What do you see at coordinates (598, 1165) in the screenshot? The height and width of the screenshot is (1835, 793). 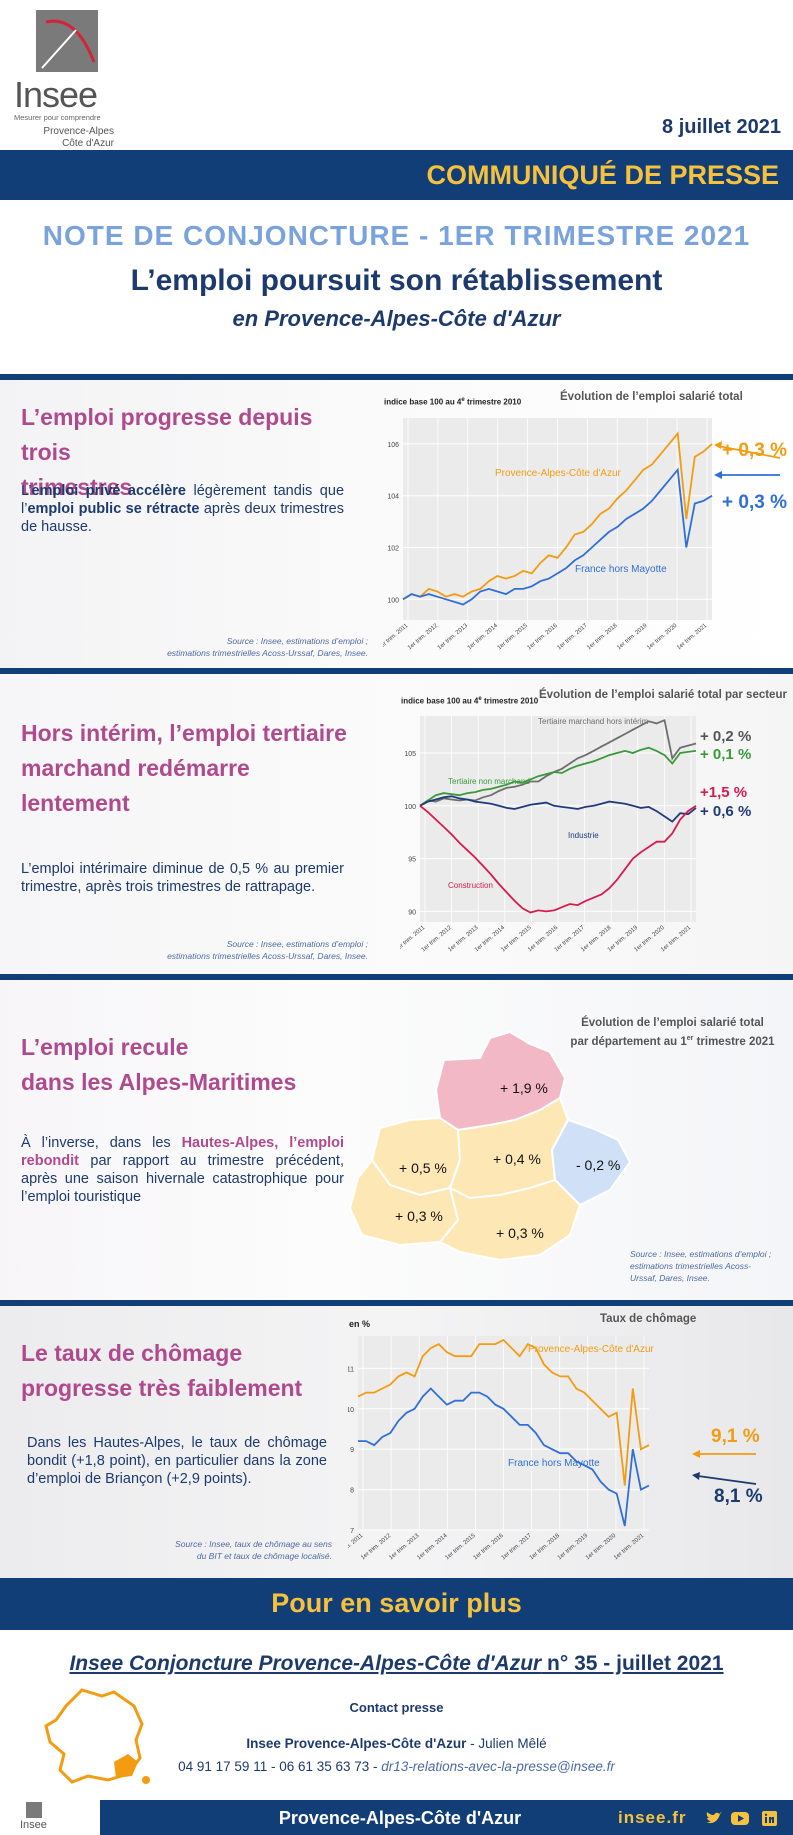 I see `alpes-maritimes-label: - 0,2 %` at bounding box center [598, 1165].